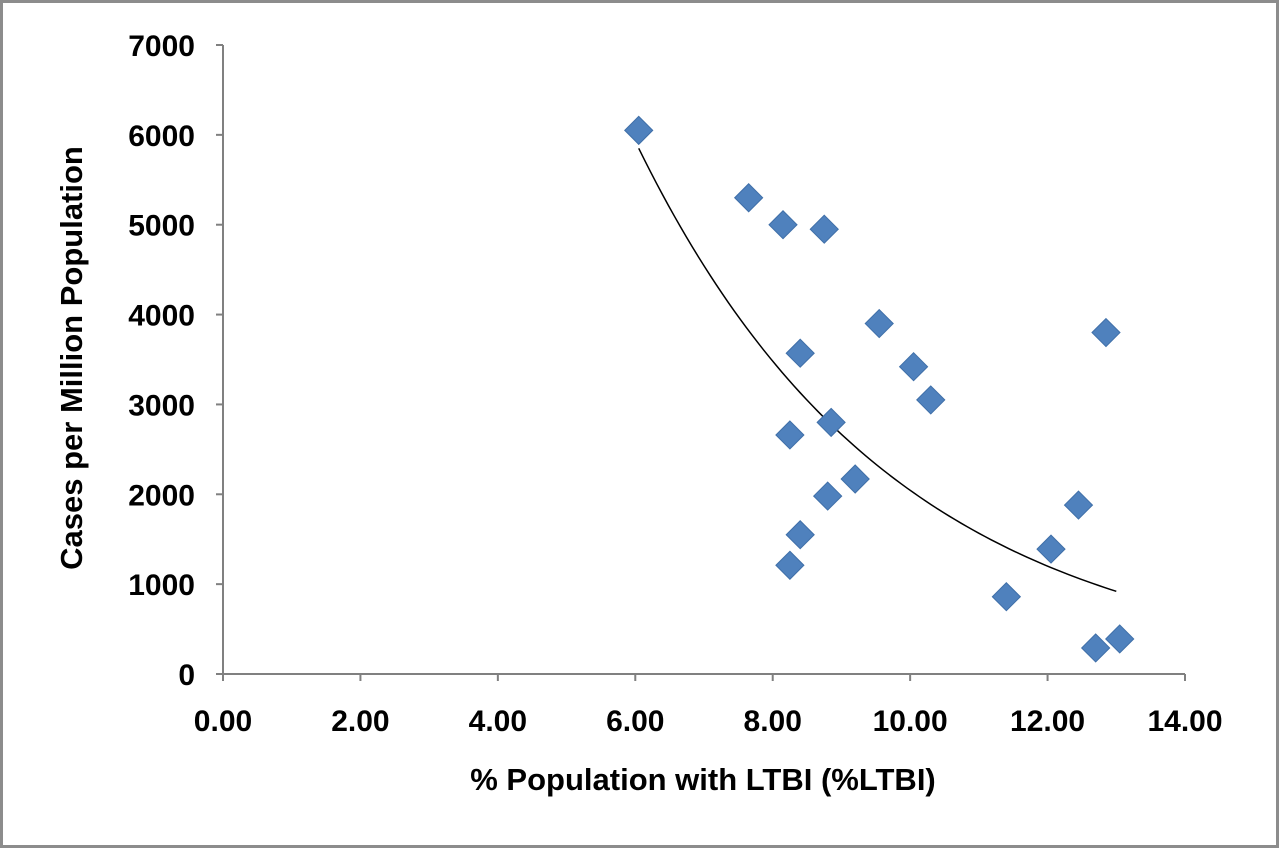 The image size is (1280, 850). I want to click on y-tick-label: 0, so click(186, 675).